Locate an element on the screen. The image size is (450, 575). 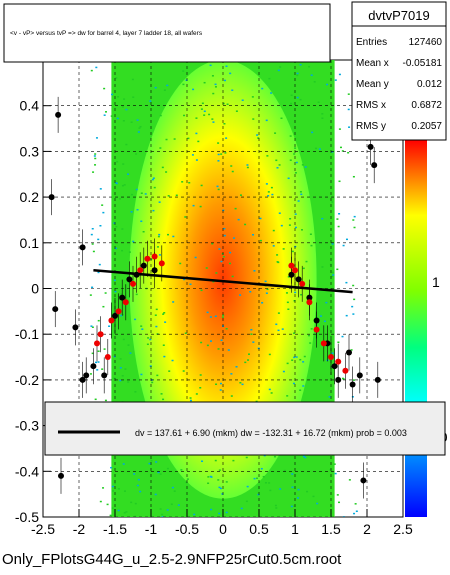
stats-label: RMS y is located at coordinates (371, 126).